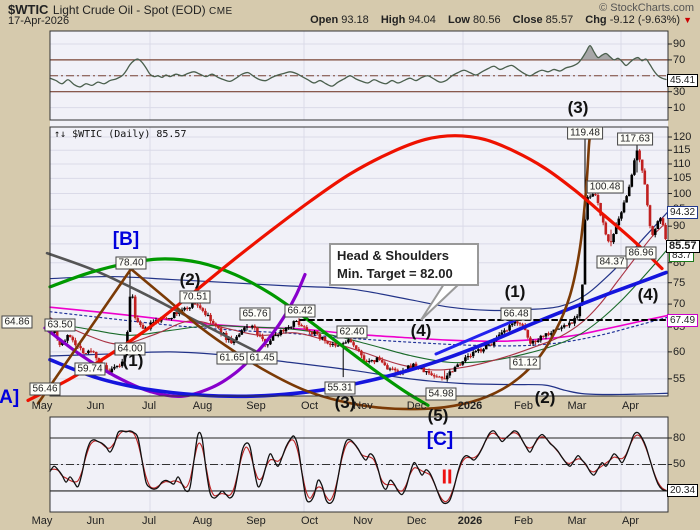  What do you see at coordinates (60, 134) in the screenshot?
I see `candle-toggle-icon: ↑↓` at bounding box center [60, 134].